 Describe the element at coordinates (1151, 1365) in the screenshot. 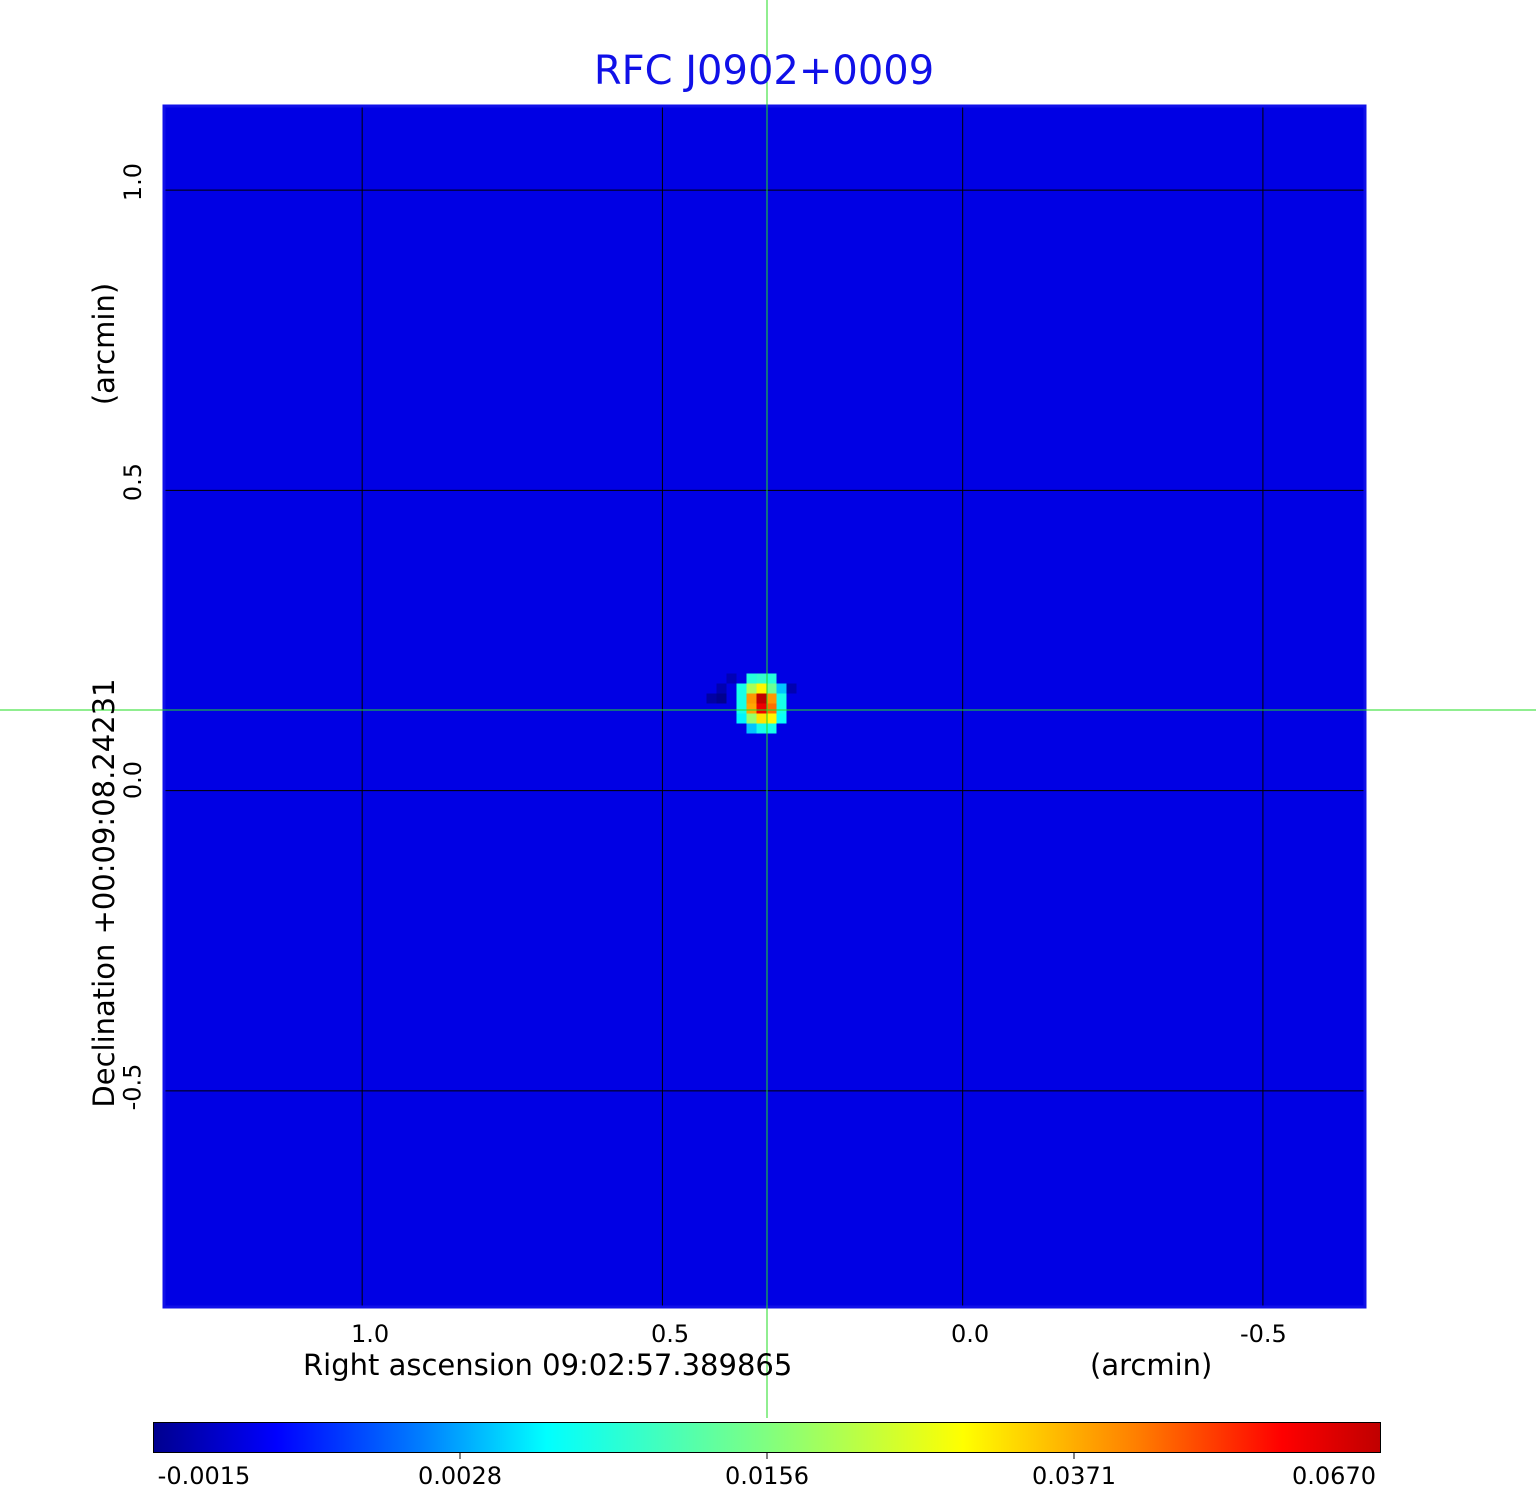

I see `x-axis-unit: (arcmin)` at that location.